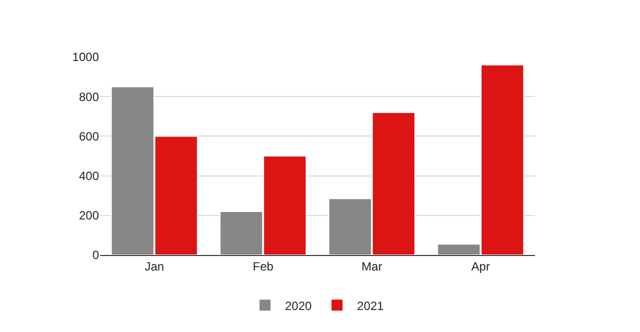  I want to click on y-tick-label: 800, so click(89, 97).